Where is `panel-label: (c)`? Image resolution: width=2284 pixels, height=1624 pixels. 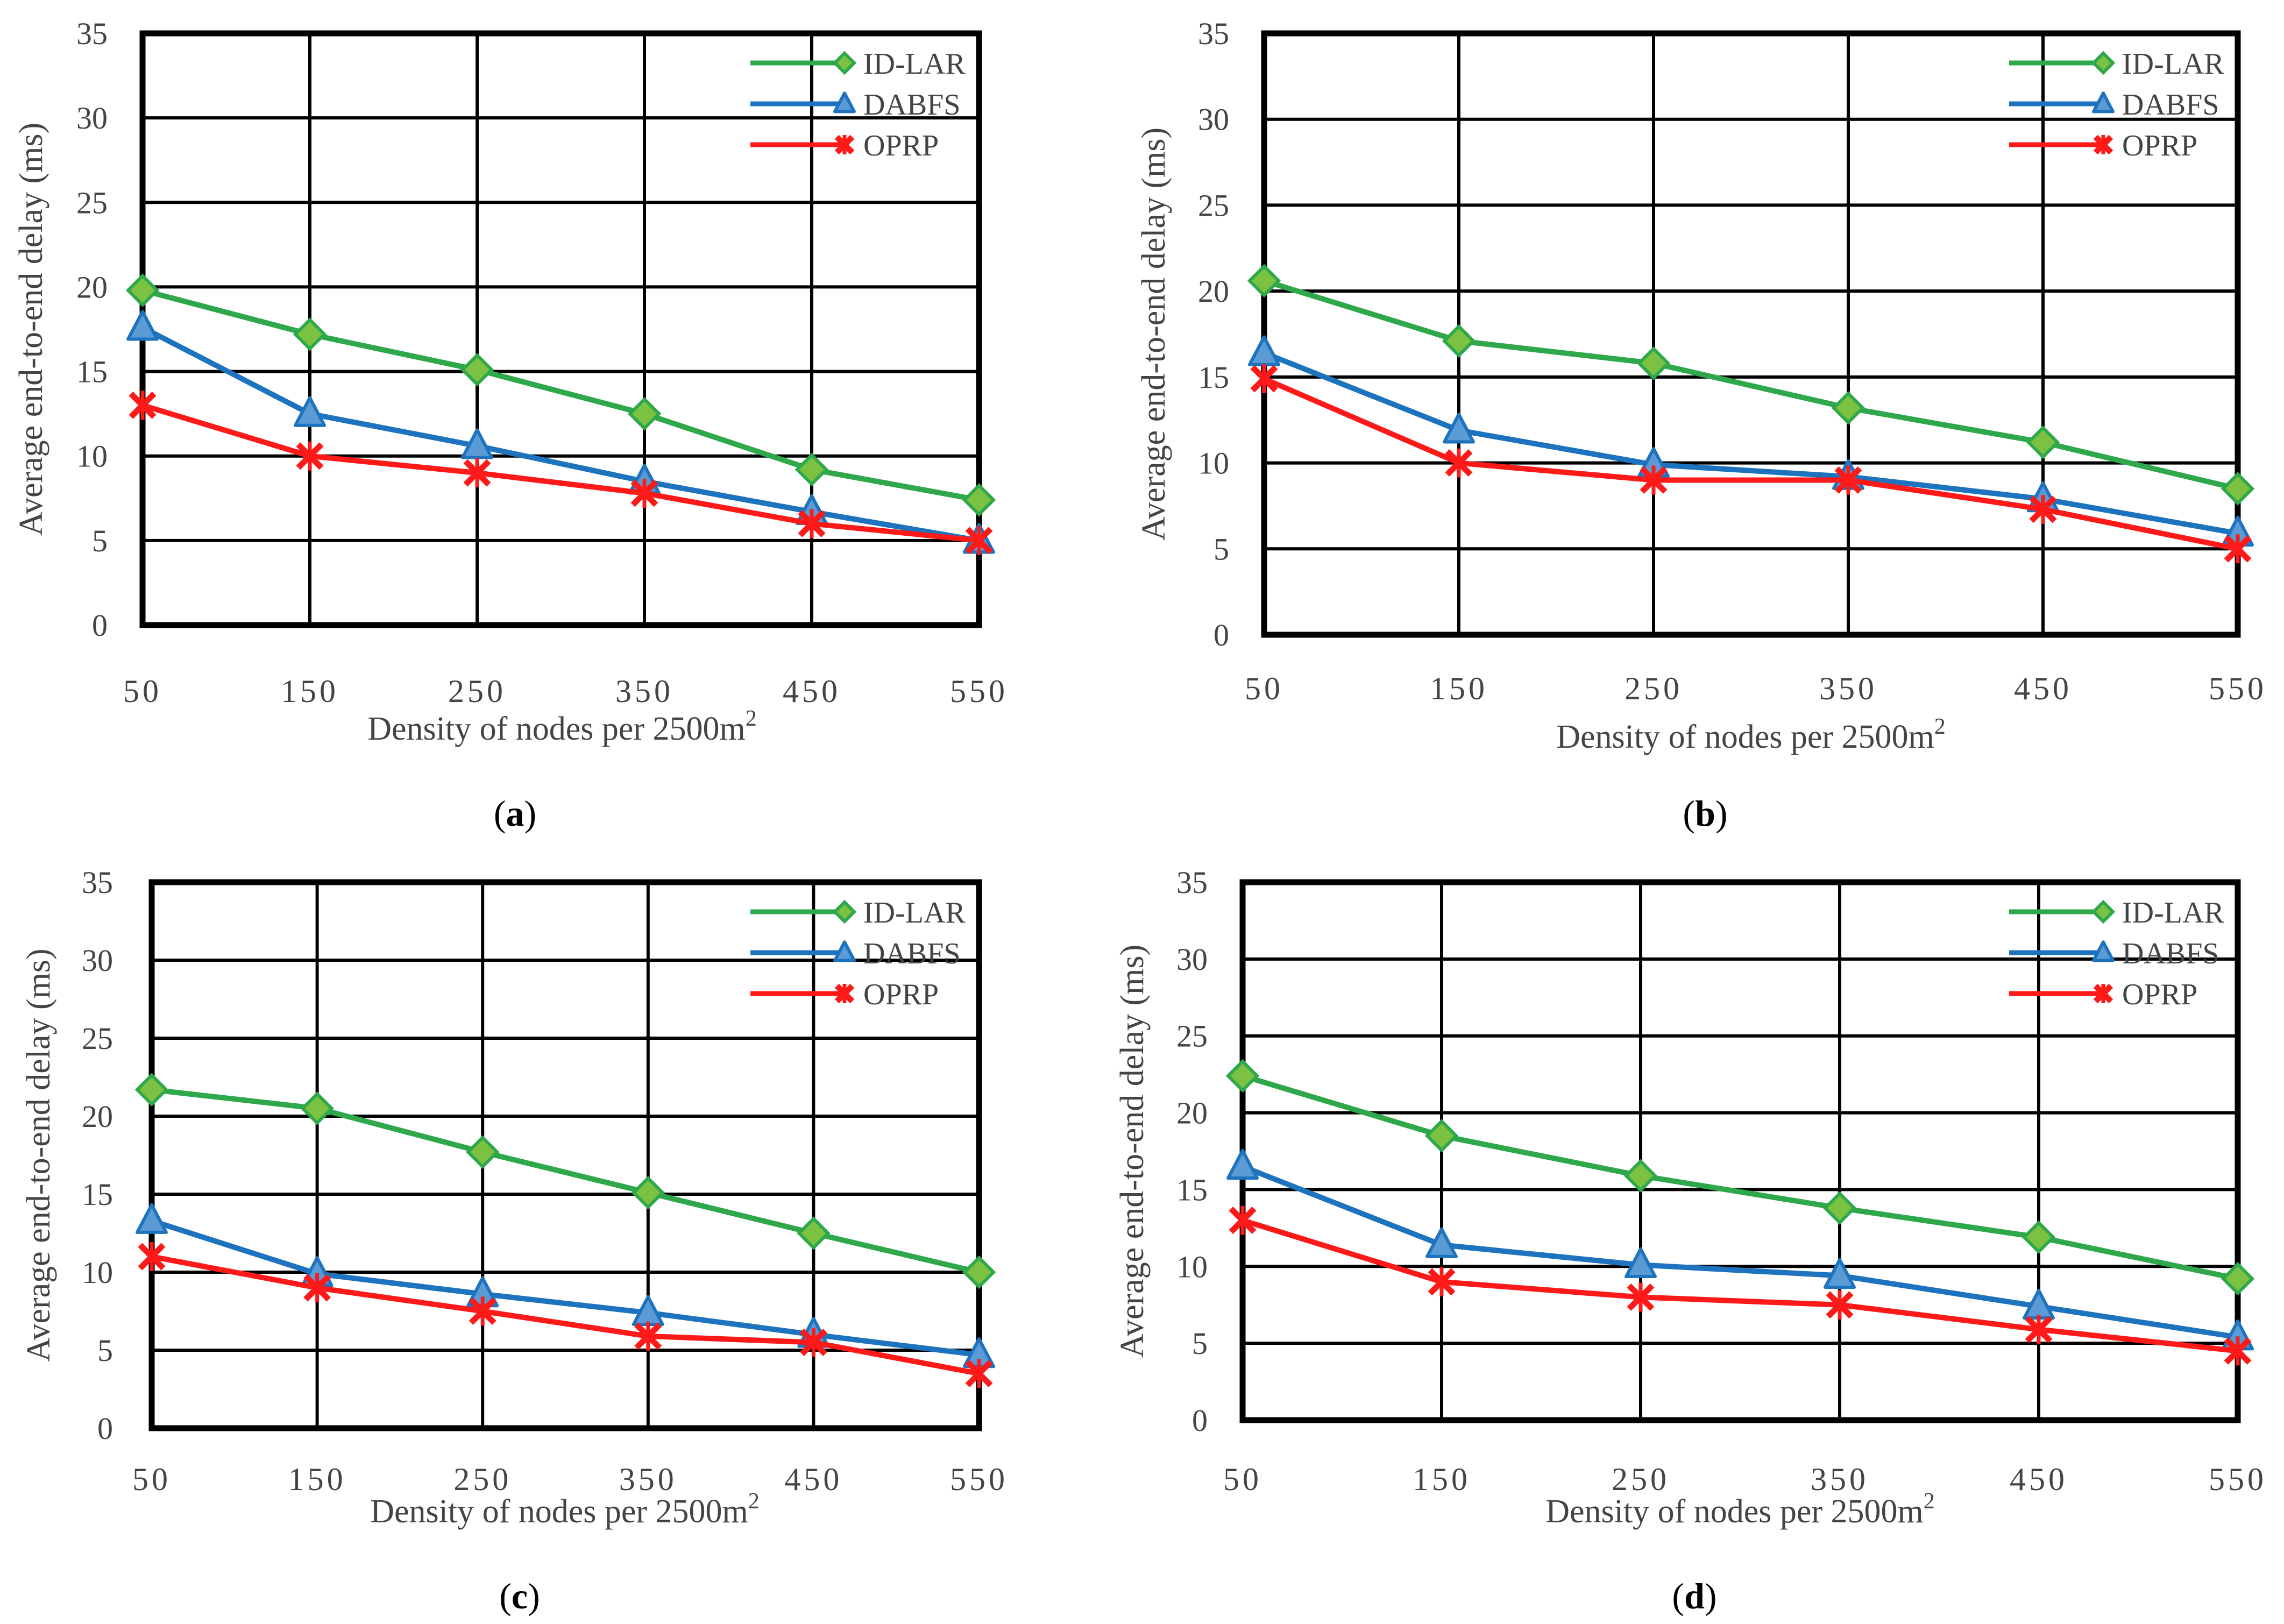
panel-label: (c) is located at coordinates (519, 1596).